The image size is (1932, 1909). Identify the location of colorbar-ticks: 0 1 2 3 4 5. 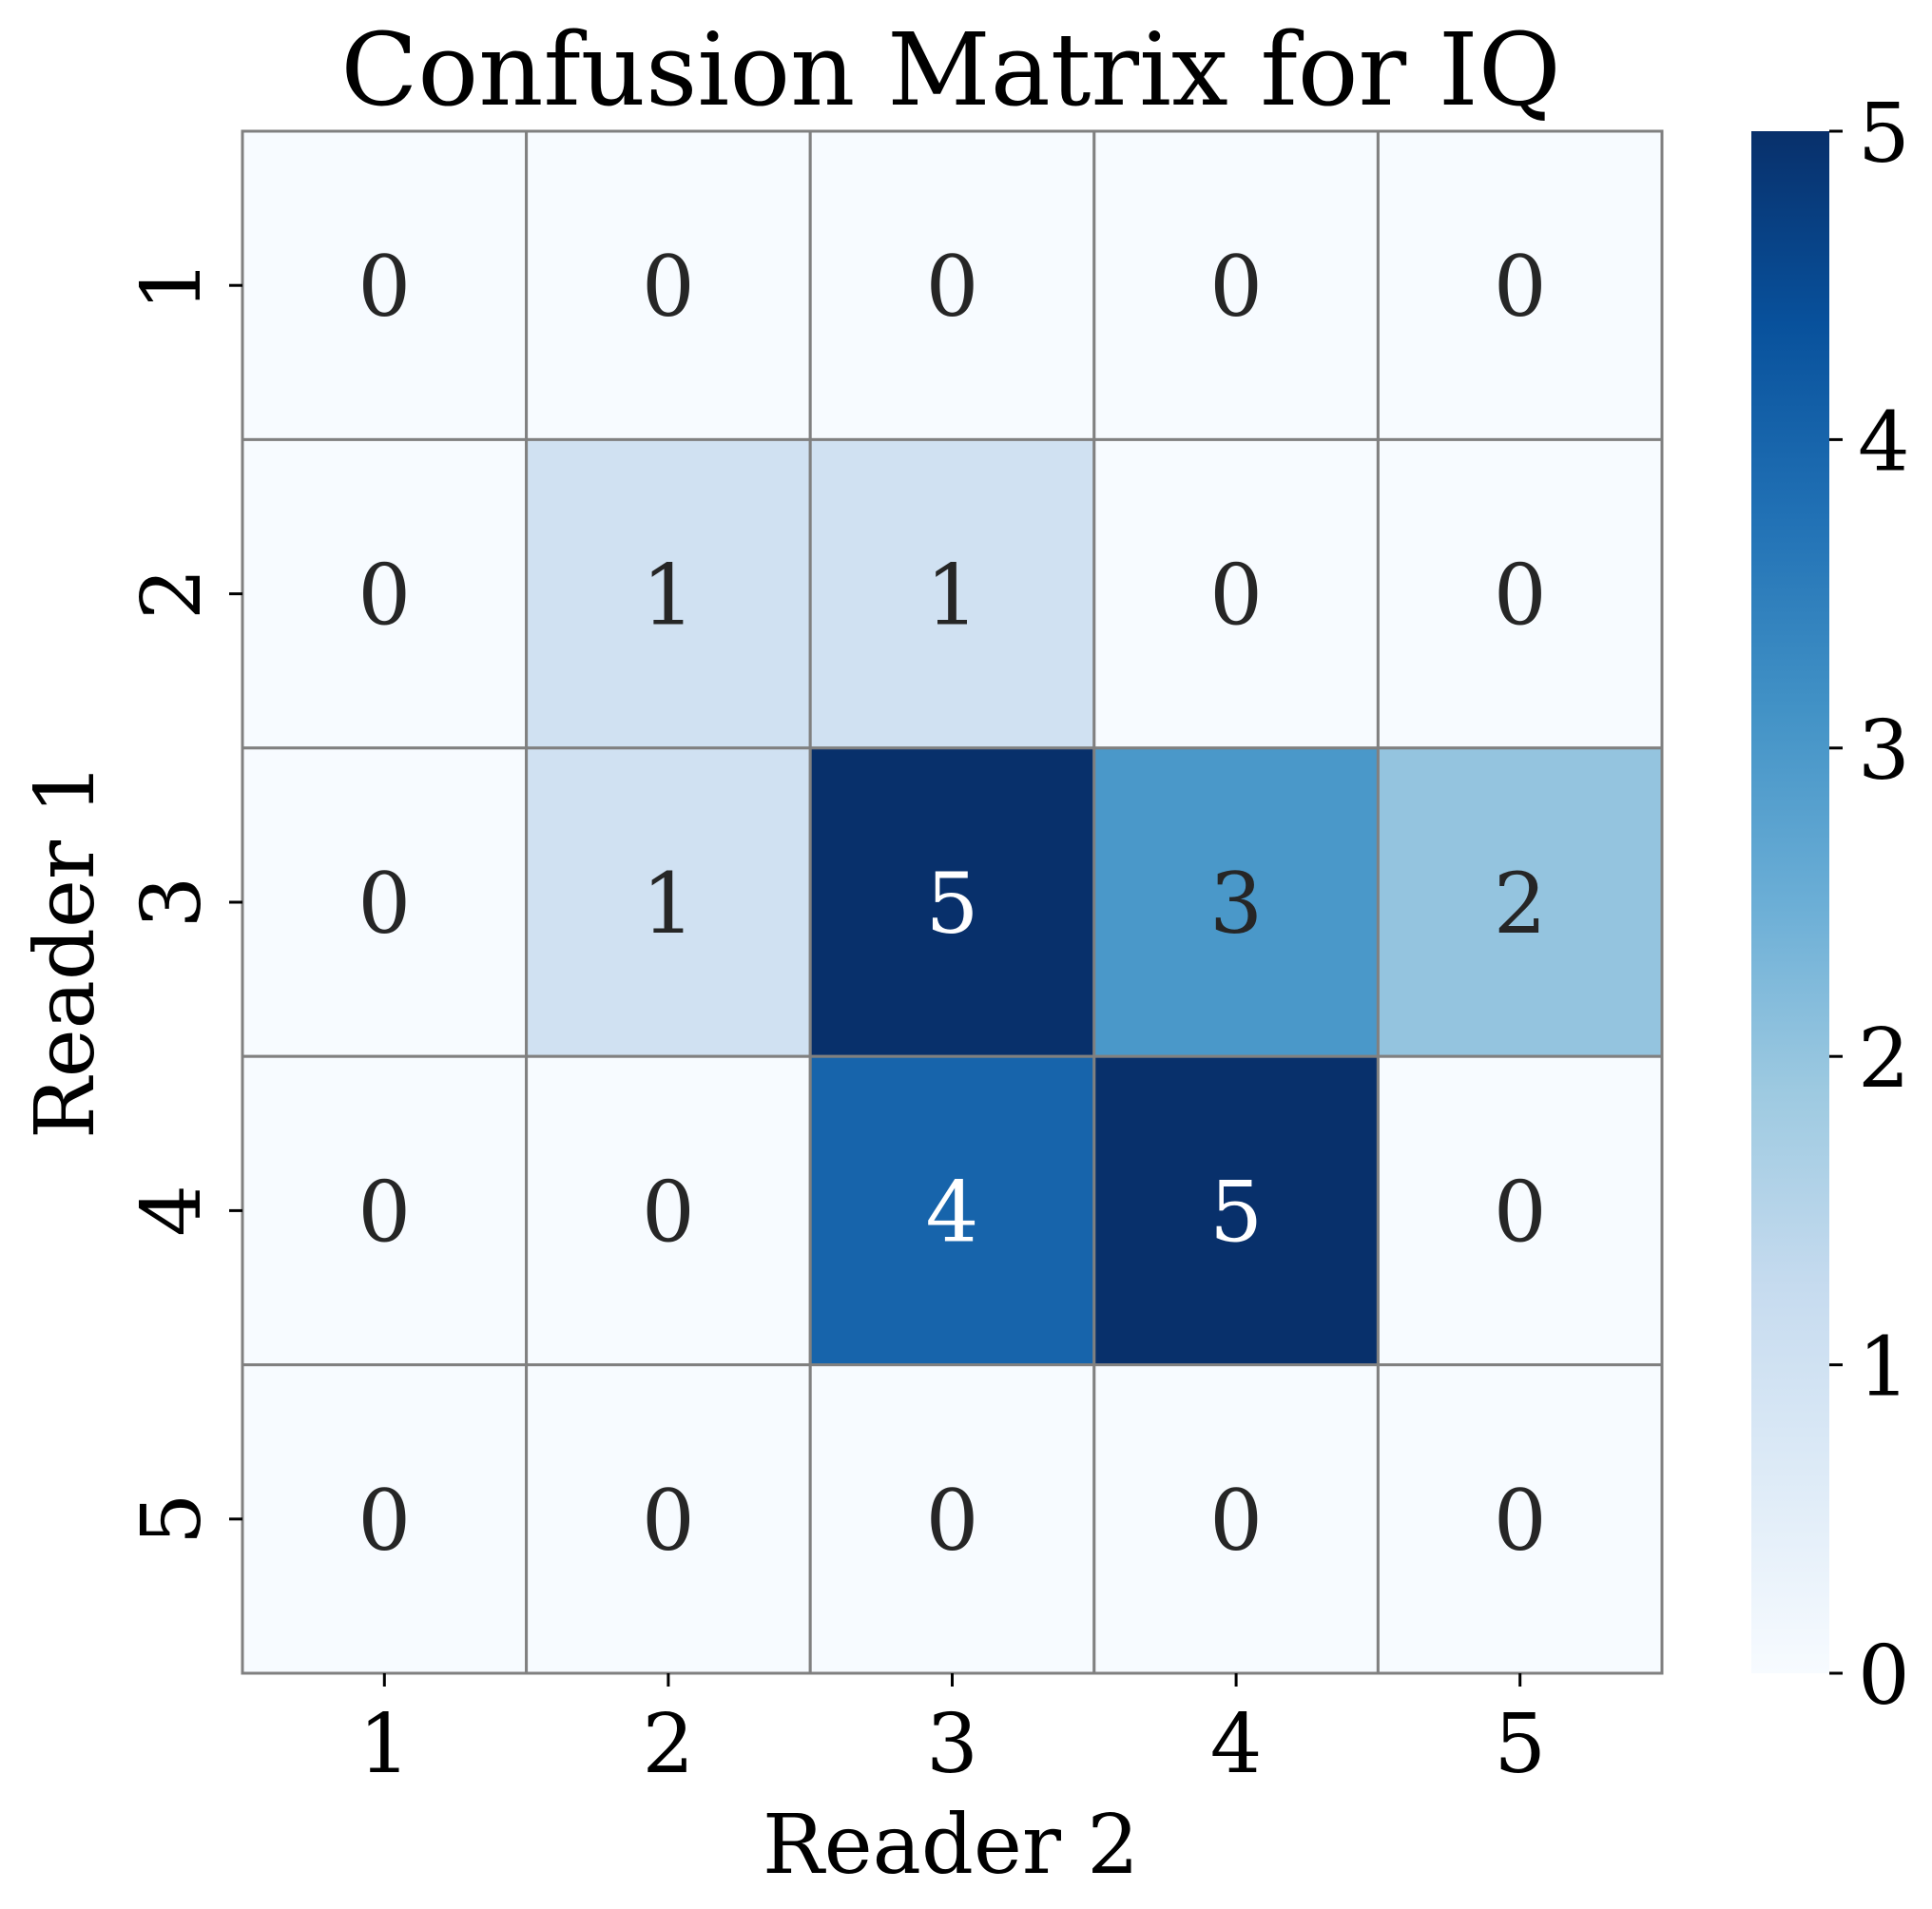
(1869, 905).